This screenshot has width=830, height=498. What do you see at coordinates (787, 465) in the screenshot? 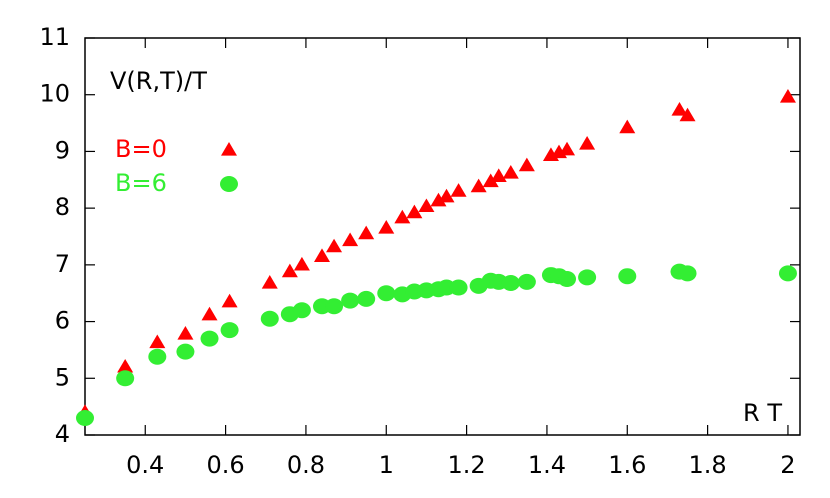
I see `x-tick-label: 2` at bounding box center [787, 465].